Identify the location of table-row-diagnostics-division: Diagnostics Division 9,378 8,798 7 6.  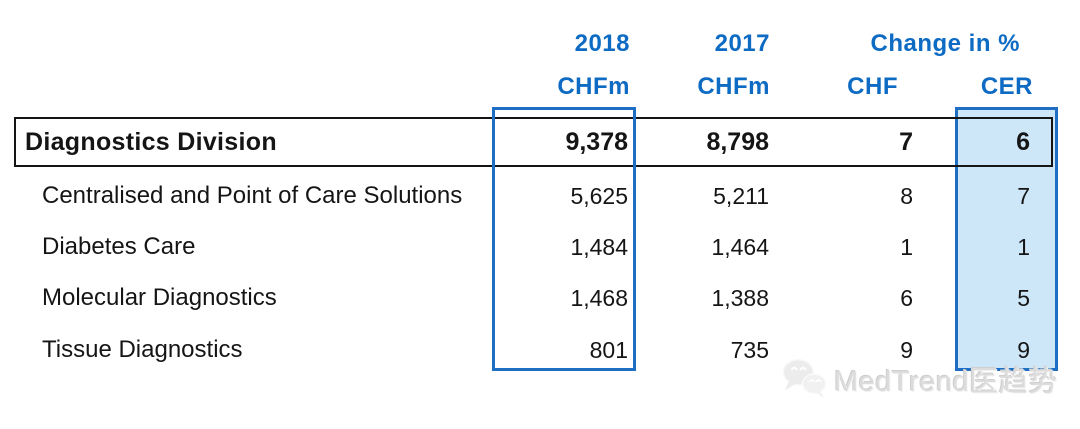
(540, 142).